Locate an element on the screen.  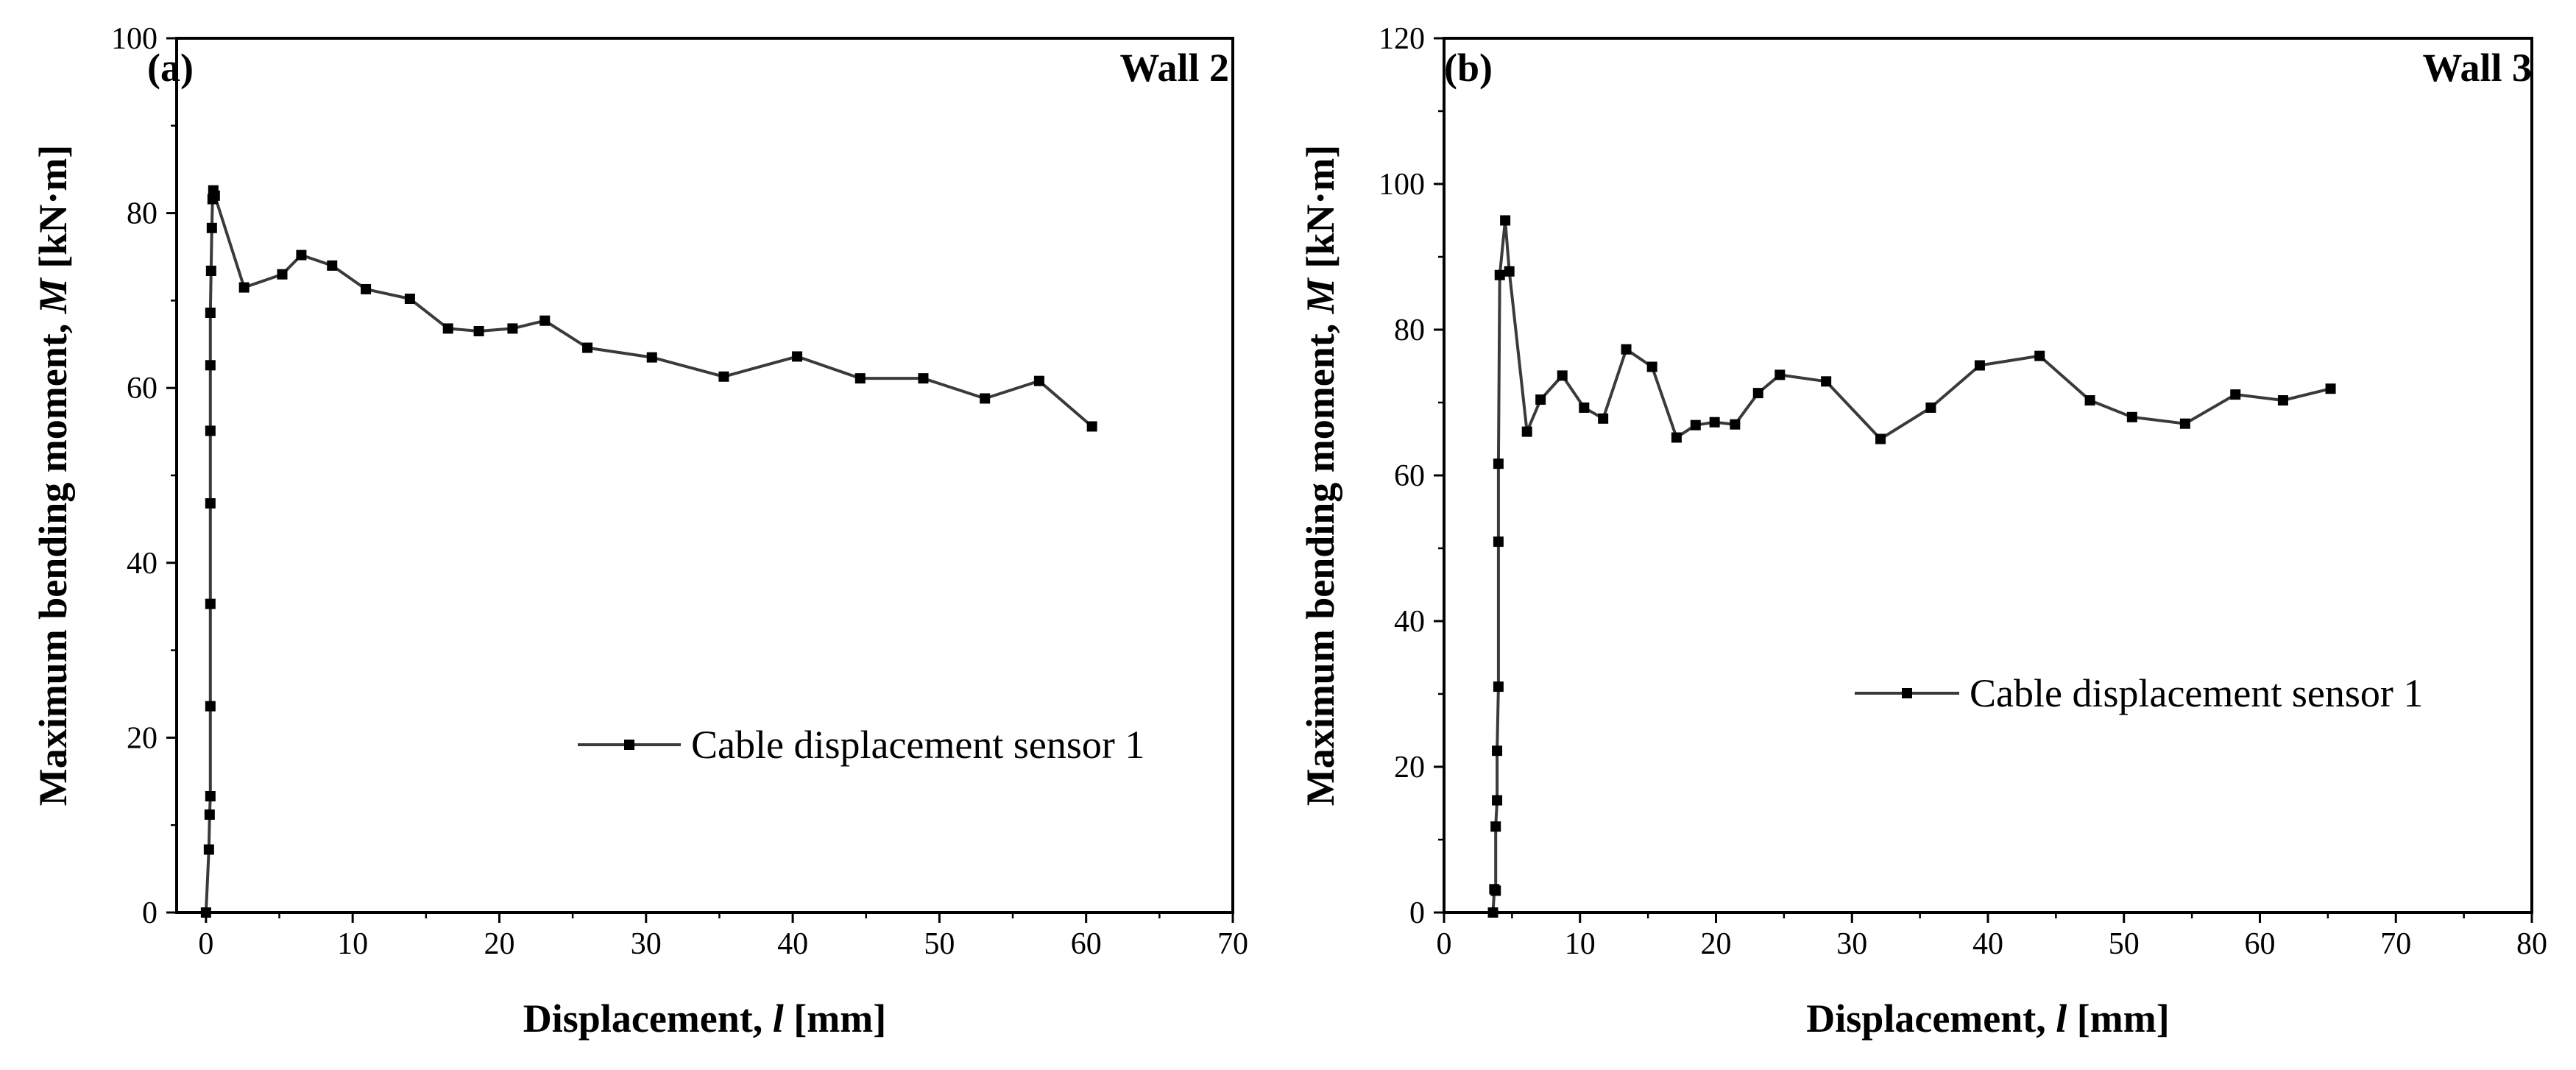
axis-title-part: Displacement, is located at coordinates (1931, 1018).